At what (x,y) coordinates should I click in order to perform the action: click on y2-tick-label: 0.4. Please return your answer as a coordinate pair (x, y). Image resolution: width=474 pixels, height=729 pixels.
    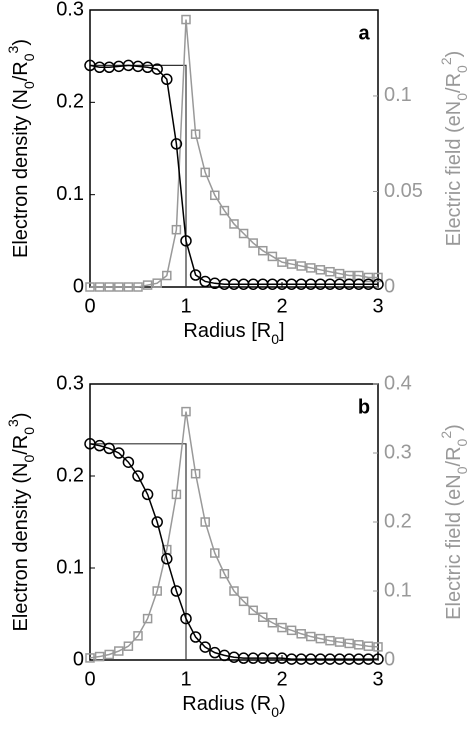
    Looking at the image, I should click on (398, 383).